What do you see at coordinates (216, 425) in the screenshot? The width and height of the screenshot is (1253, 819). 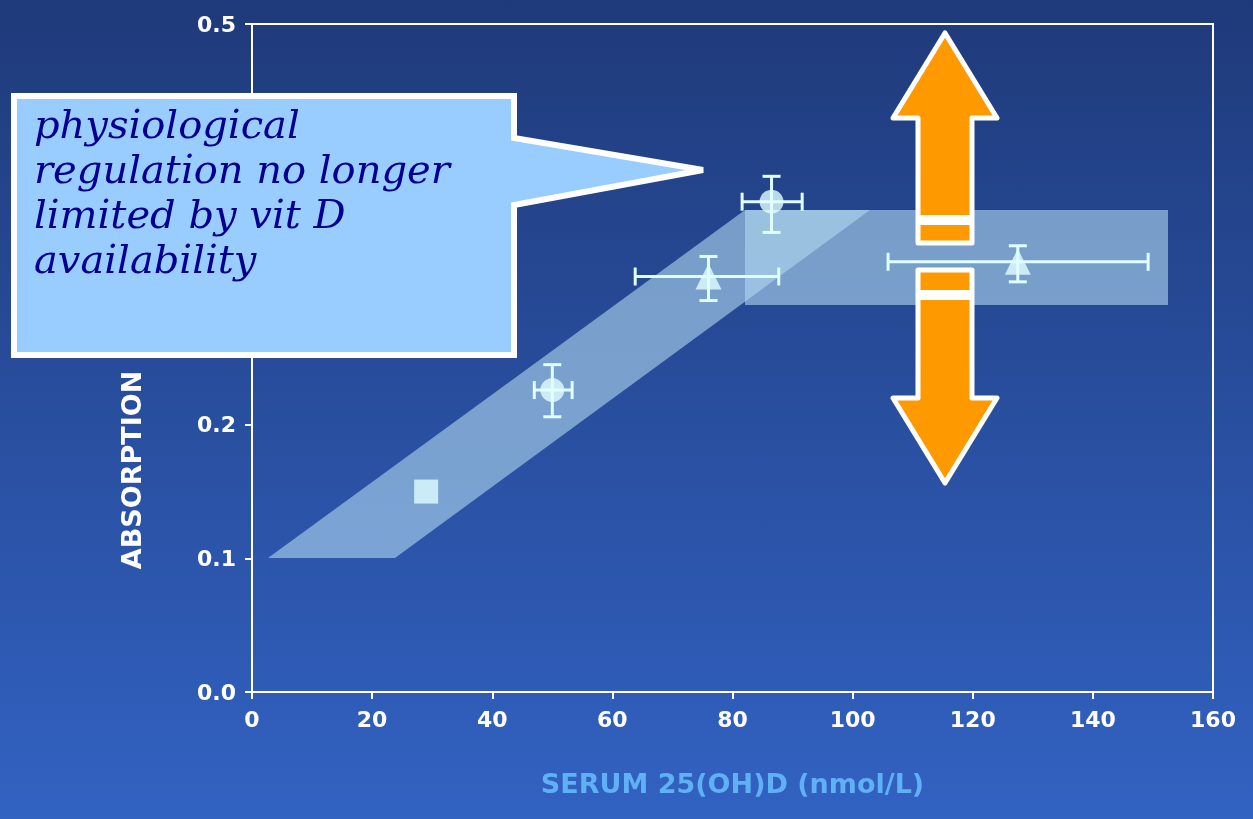 I see `y-tick-label: 0.2` at bounding box center [216, 425].